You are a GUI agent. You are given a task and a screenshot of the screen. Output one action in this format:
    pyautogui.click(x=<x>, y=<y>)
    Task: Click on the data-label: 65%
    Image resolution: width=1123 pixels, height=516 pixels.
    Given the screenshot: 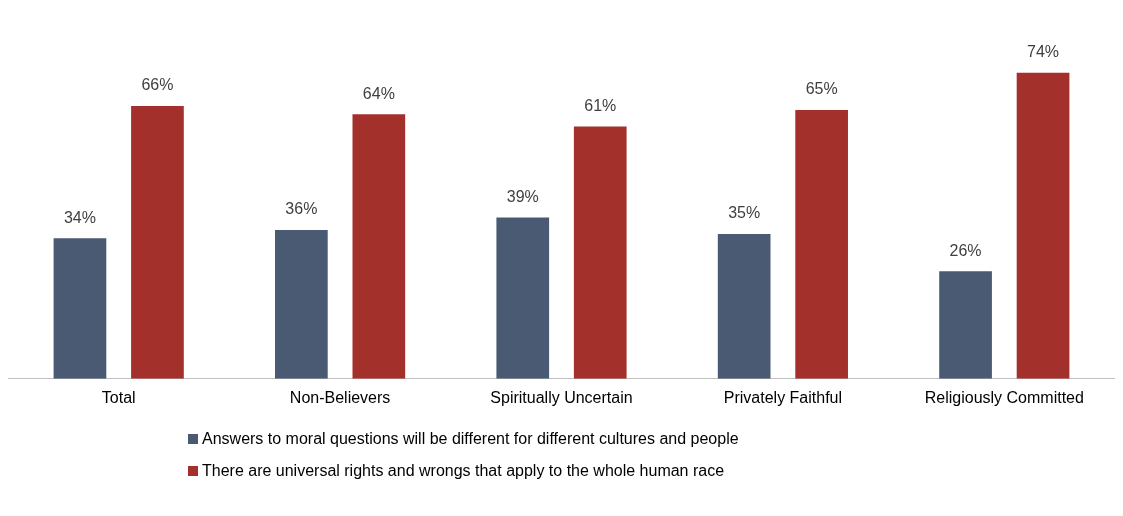 What is the action you would take?
    pyautogui.click(x=821, y=89)
    